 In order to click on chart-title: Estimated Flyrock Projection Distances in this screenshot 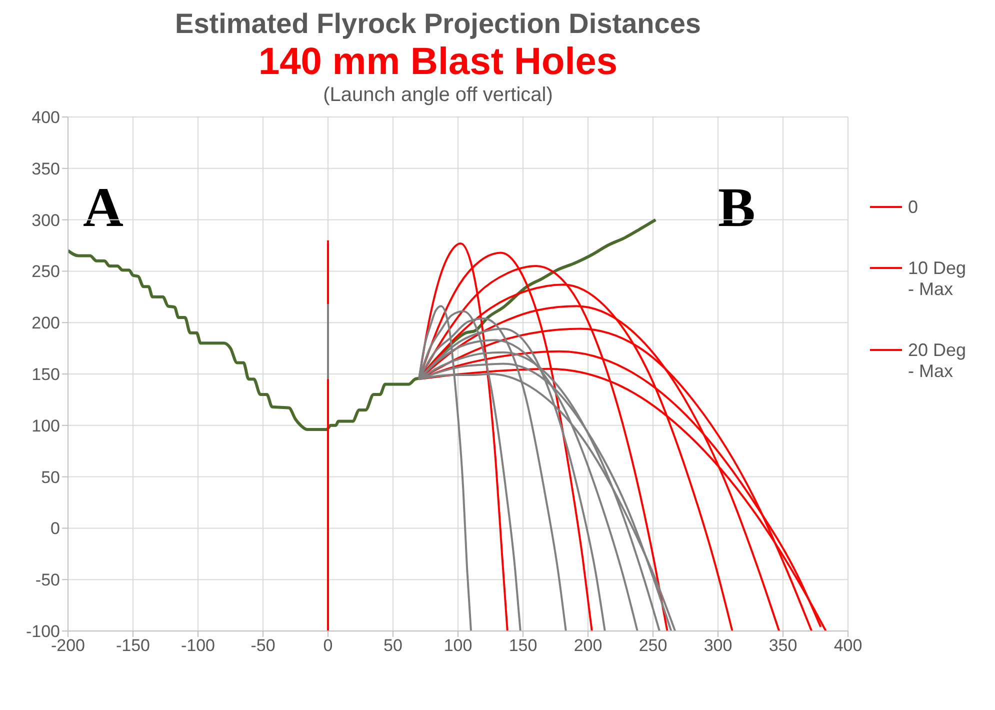, I will do `click(438, 24)`.